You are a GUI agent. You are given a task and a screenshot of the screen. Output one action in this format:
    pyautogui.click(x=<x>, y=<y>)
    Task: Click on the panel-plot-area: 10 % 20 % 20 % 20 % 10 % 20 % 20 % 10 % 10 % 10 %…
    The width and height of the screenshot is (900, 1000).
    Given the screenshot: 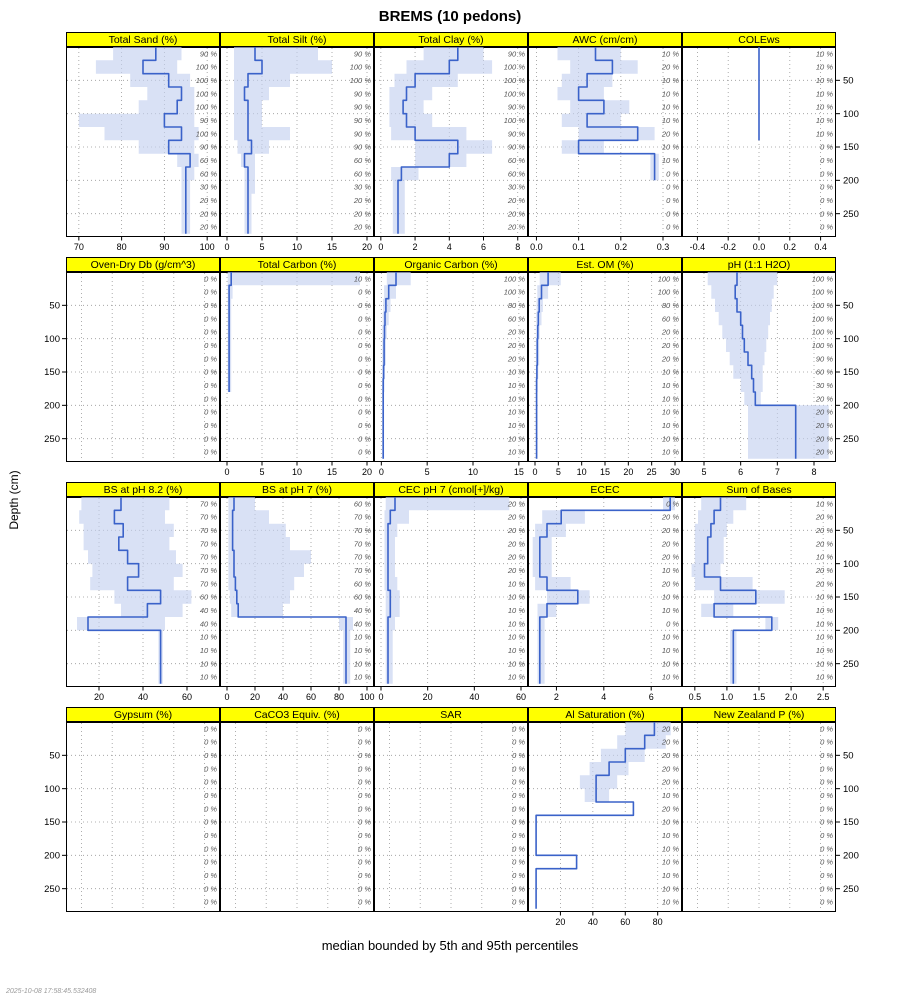 What is the action you would take?
    pyautogui.click(x=759, y=592)
    